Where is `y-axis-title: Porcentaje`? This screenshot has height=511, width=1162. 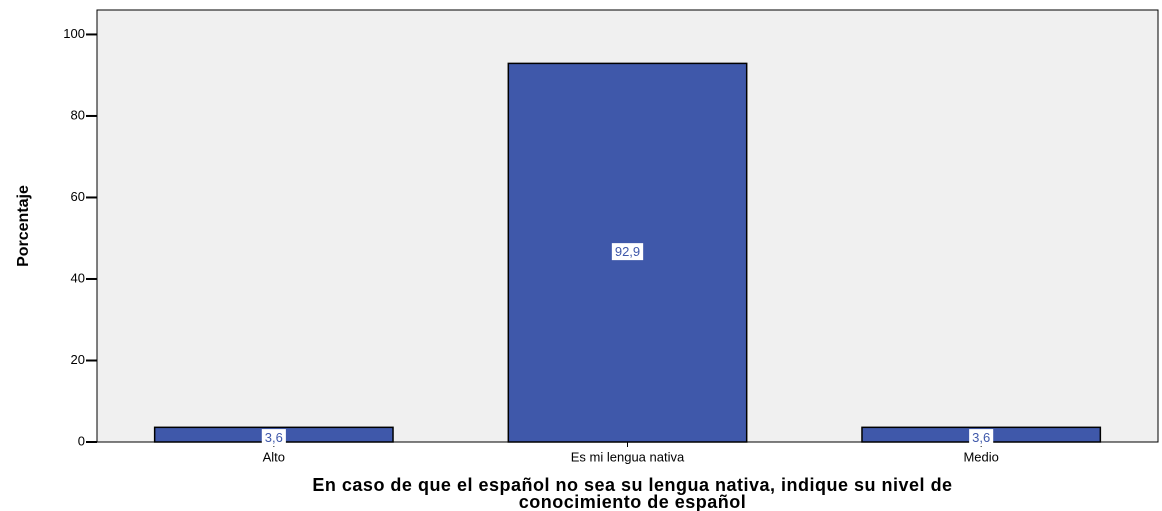 y-axis-title: Porcentaje is located at coordinates (23, 226).